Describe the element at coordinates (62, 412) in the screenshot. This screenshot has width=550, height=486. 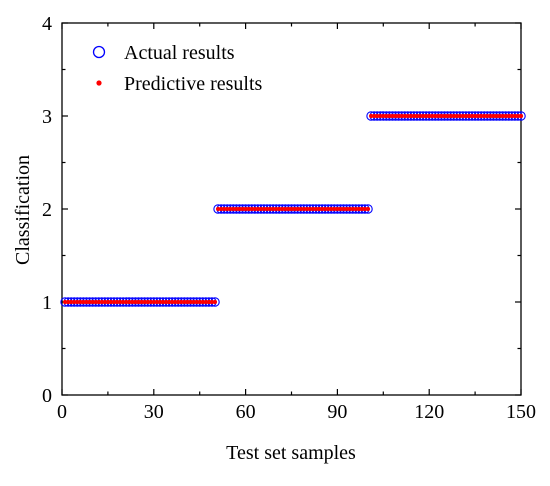
I see `x-tick-label: 0` at that location.